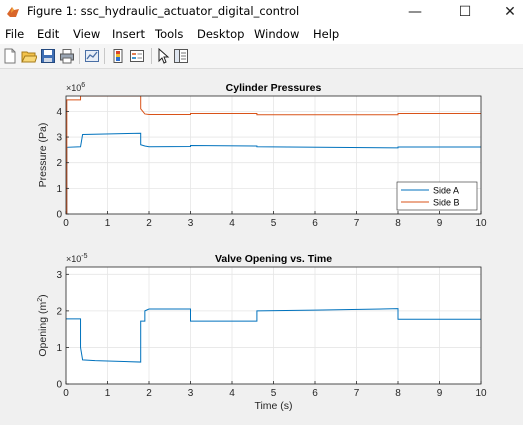 This screenshot has height=425, width=523. Describe the element at coordinates (59, 112) in the screenshot. I see `pressure-y-tick-label: 4` at that location.